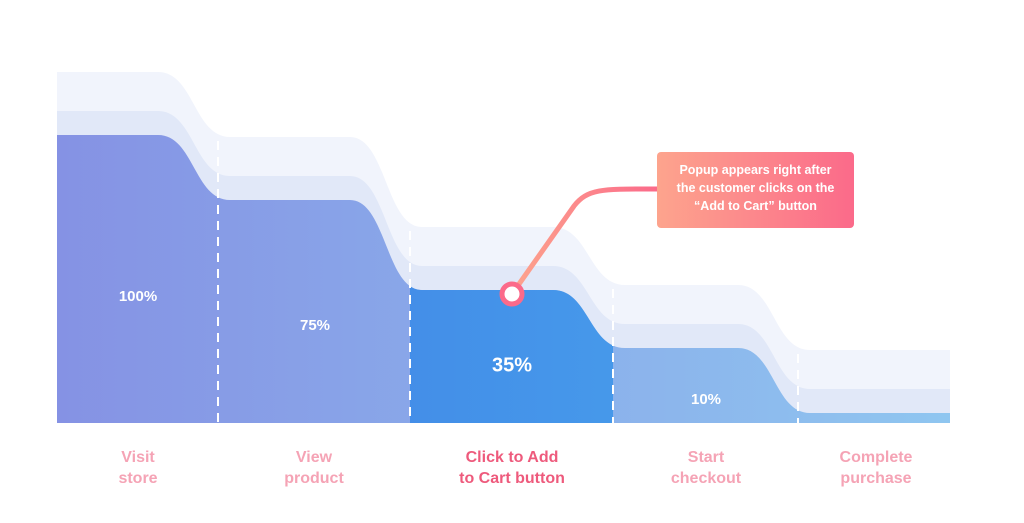 This screenshot has height=523, width=1024. Describe the element at coordinates (314, 468) in the screenshot. I see `stage-label: View product` at that location.